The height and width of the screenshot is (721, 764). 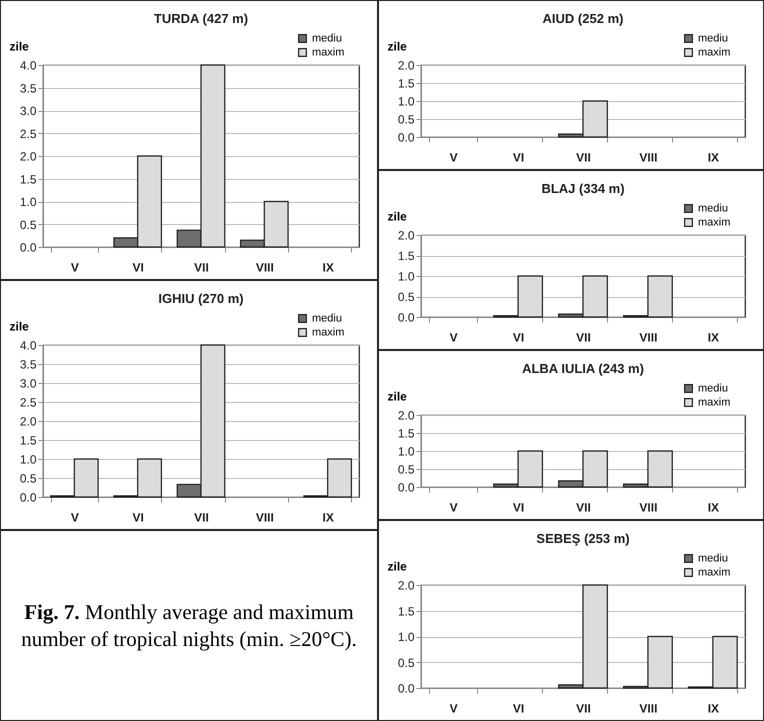 I want to click on chart-title: ALBA IULIA (243 m), so click(x=583, y=368).